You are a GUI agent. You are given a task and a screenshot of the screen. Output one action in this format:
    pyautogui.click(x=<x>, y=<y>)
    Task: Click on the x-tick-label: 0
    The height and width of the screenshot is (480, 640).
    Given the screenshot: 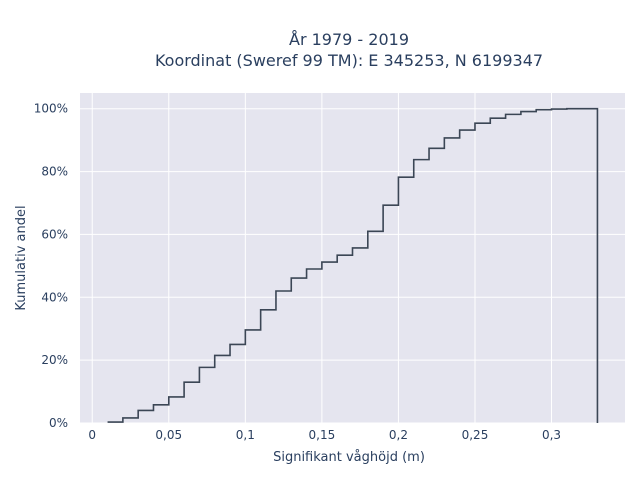 What is the action you would take?
    pyautogui.click(x=92, y=435)
    